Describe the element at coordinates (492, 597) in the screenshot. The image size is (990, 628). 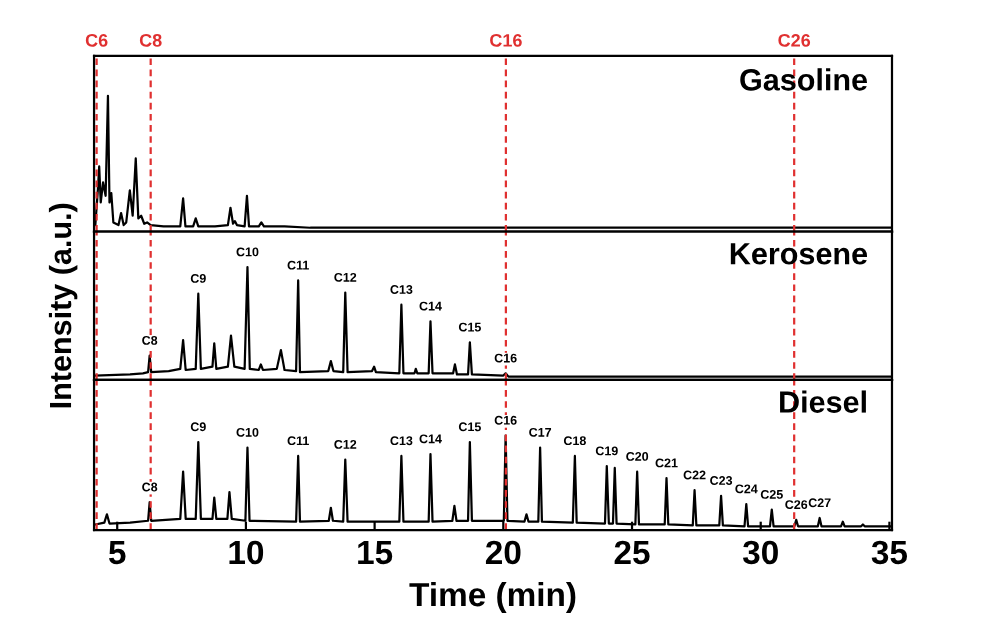
I see `x-axis-title: Time (min)` at that location.